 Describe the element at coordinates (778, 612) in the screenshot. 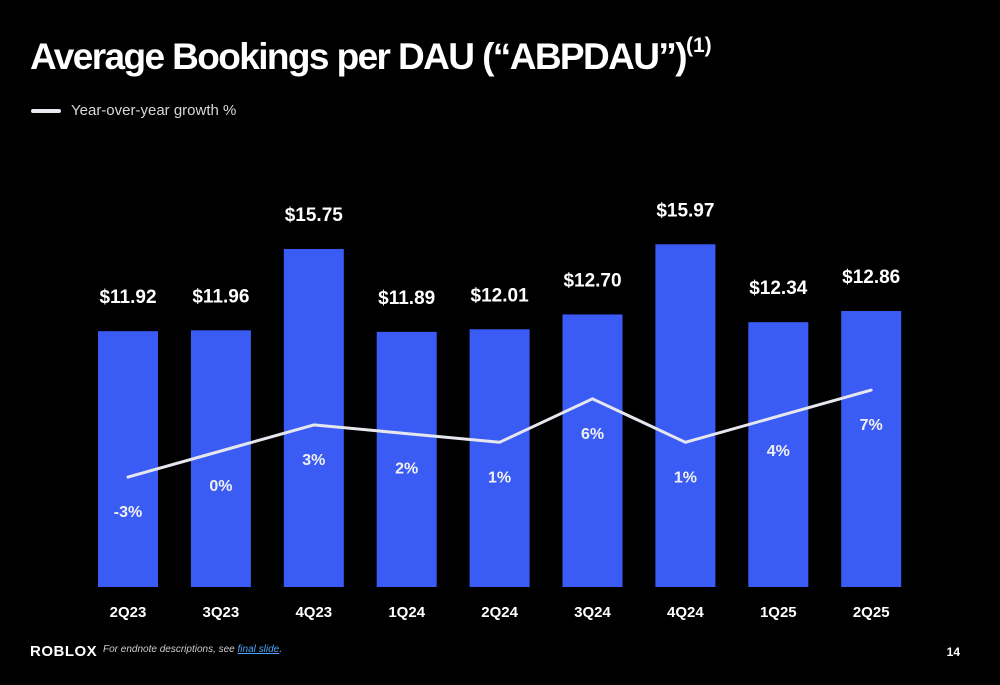

I see `x-tick-1Q25: 1Q25` at that location.